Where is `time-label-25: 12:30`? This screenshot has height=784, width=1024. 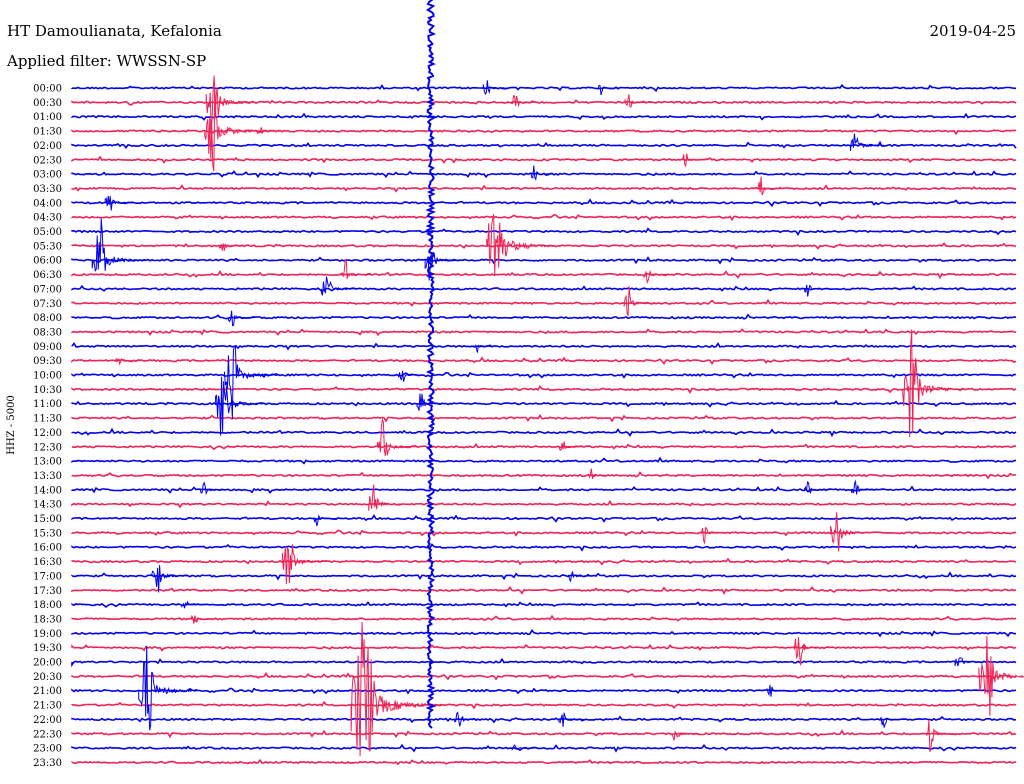 time-label-25: 12:30 is located at coordinates (47, 447).